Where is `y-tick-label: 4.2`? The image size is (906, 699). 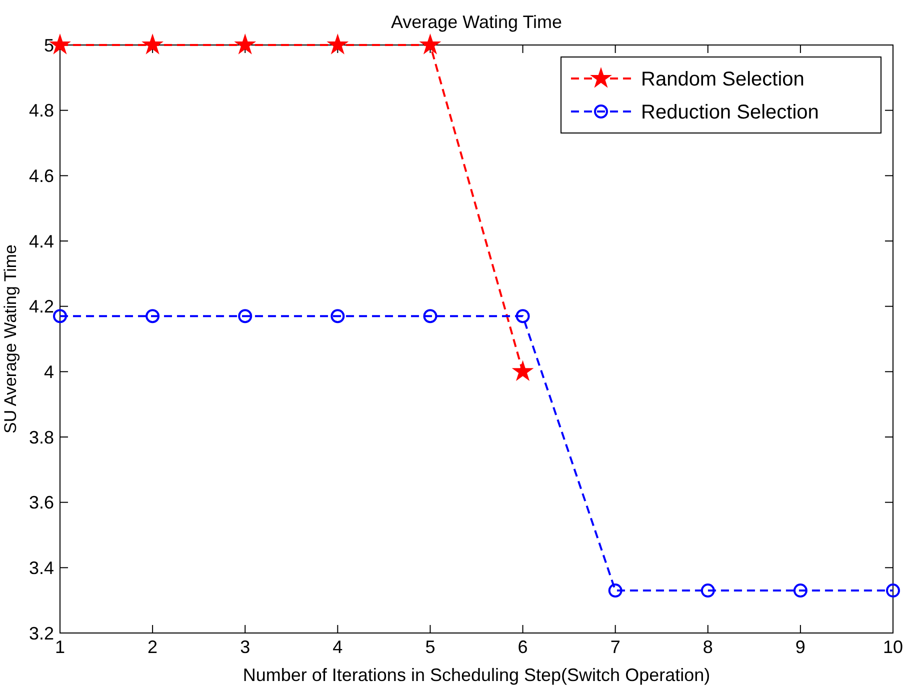 y-tick-label: 4.2 is located at coordinates (41, 306).